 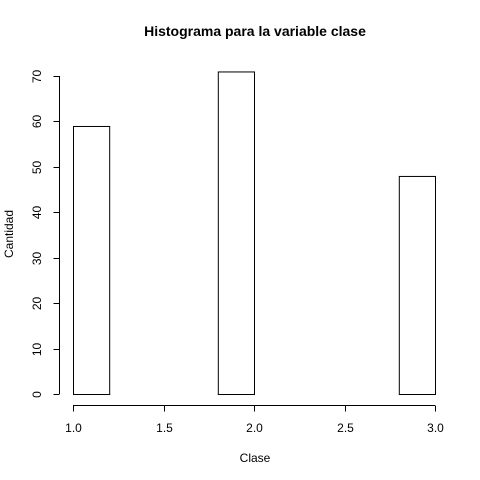 What do you see at coordinates (73, 428) in the screenshot?
I see `x-tick-label: 1.0` at bounding box center [73, 428].